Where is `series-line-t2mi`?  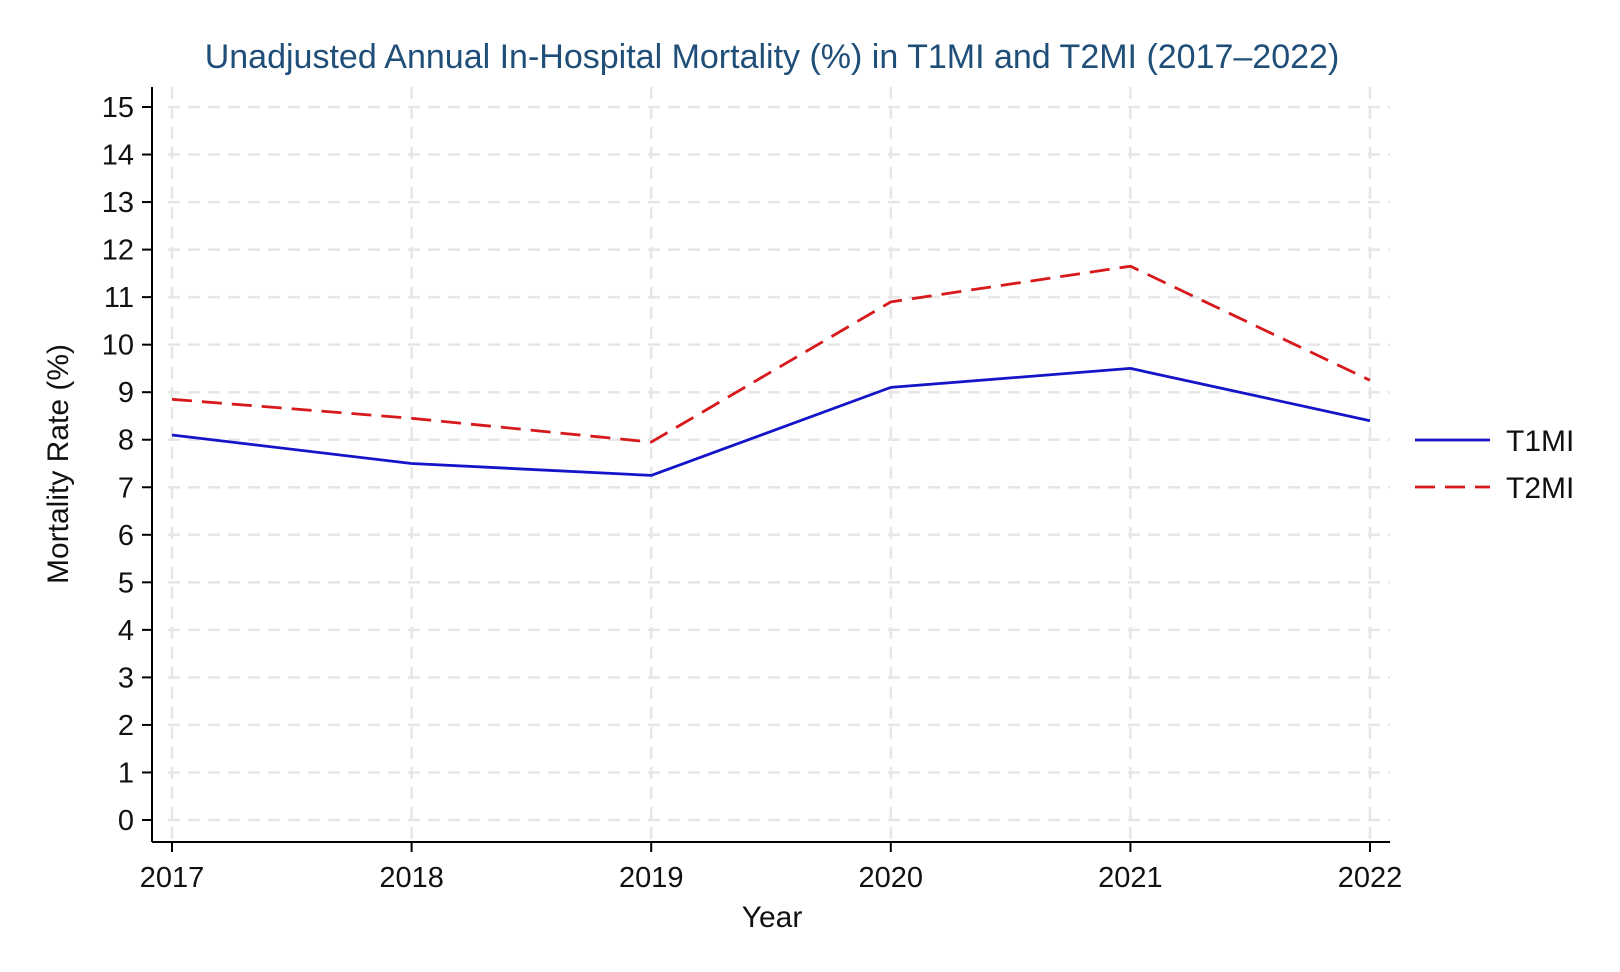
series-line-t2mi is located at coordinates (771, 354).